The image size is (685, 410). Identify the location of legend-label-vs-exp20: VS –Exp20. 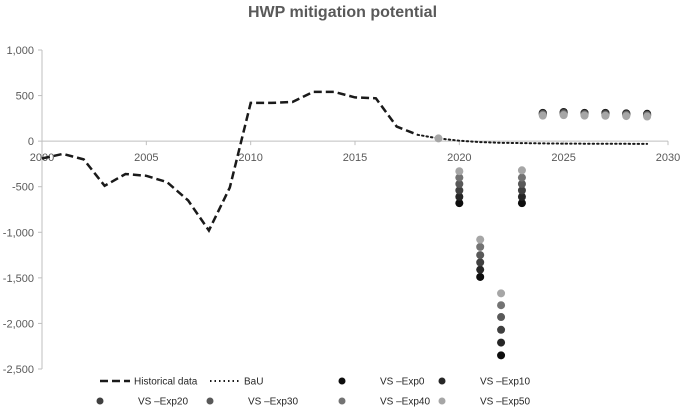
(163, 402).